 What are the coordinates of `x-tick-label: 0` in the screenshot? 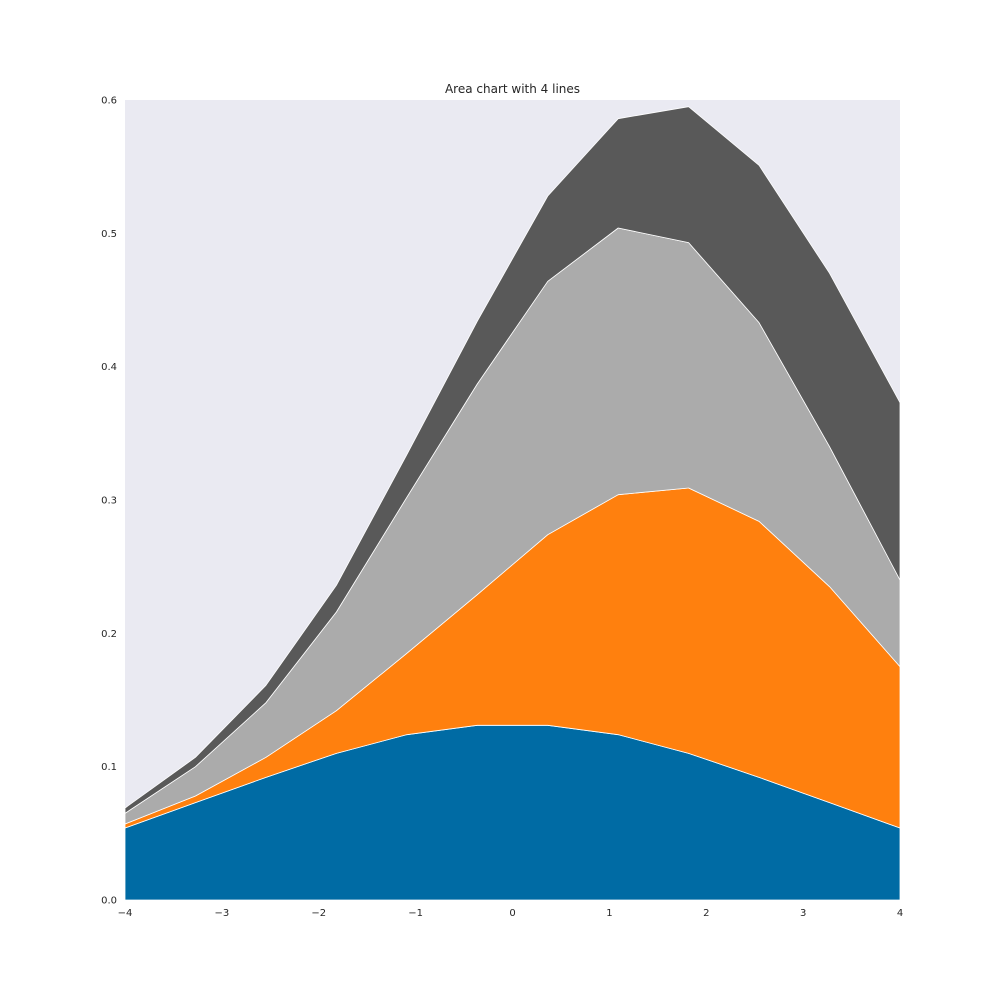 It's located at (512, 913).